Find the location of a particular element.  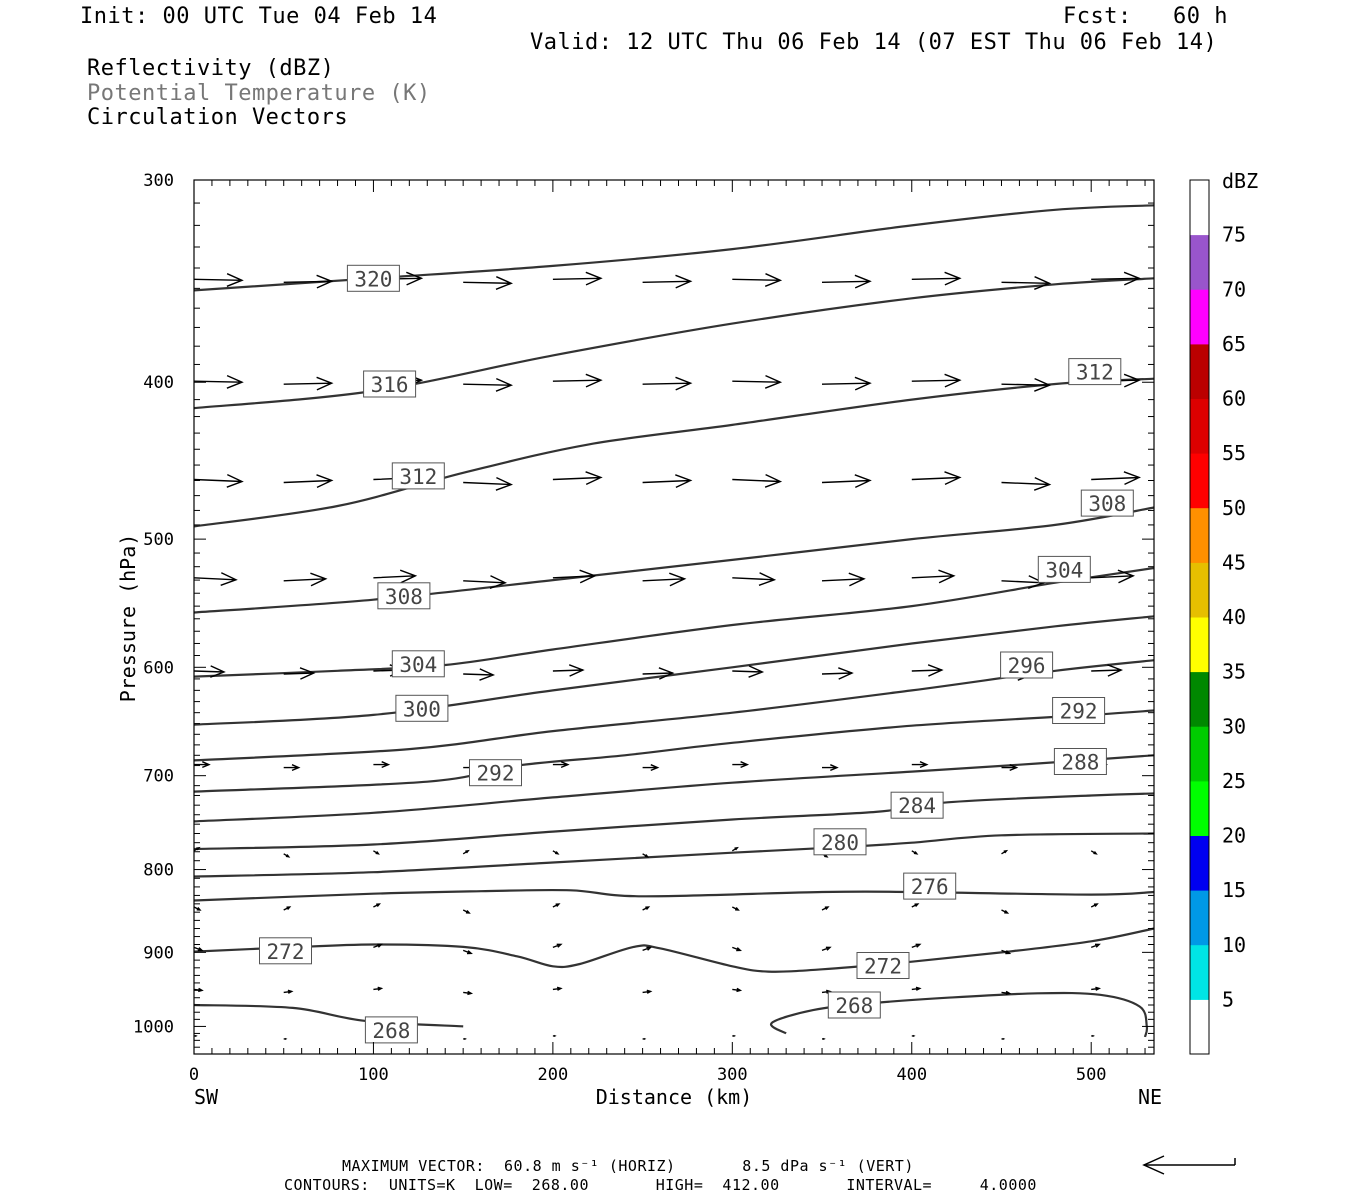

colorbar-label: 35 is located at coordinates (1234, 672).